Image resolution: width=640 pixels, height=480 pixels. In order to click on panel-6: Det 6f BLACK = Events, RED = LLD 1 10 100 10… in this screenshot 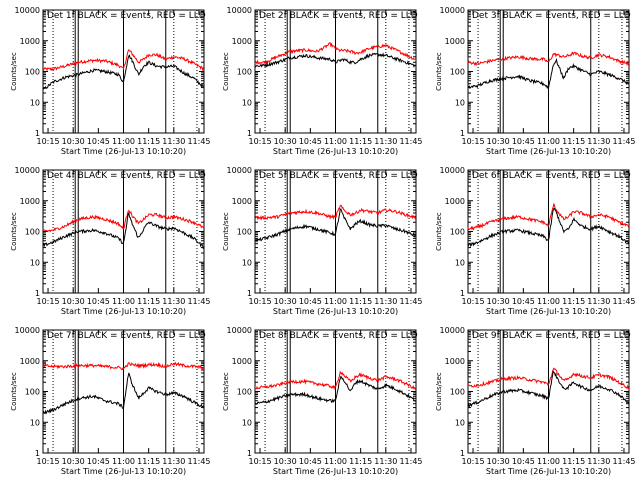, I will do `click(535, 241)`.